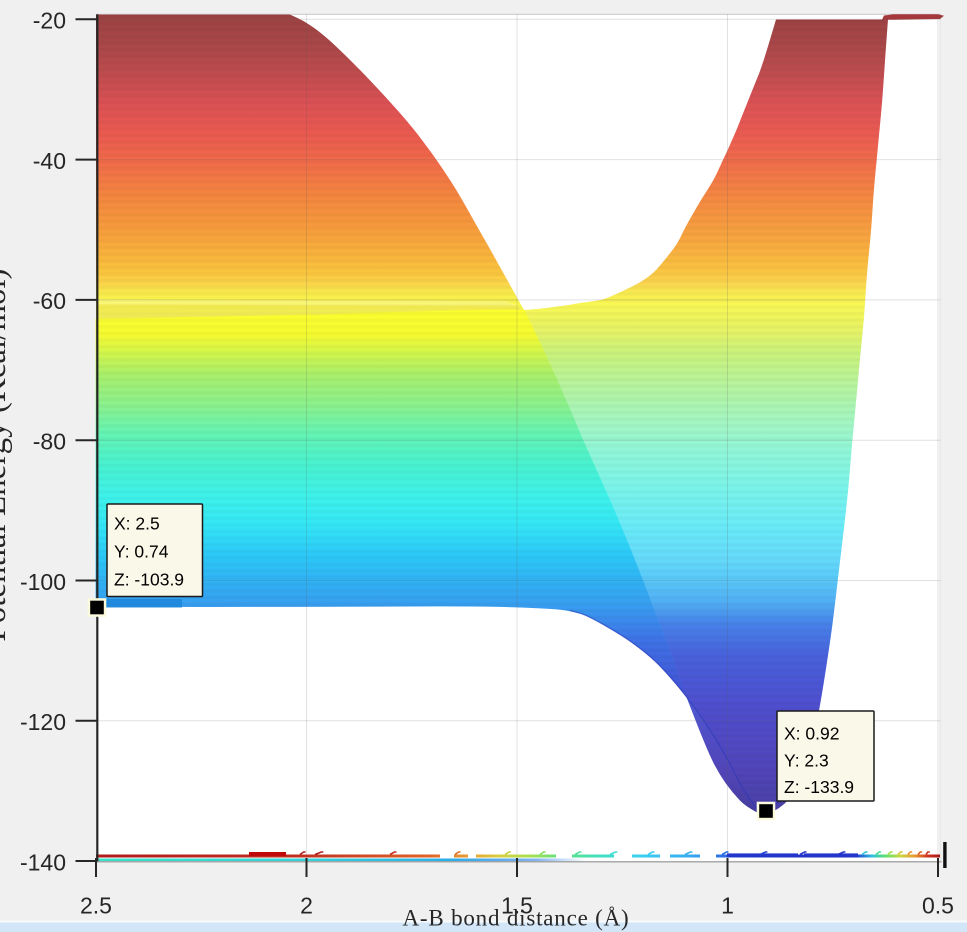 The width and height of the screenshot is (967, 932). What do you see at coordinates (49, 301) in the screenshot?
I see `svg-text: -60` at bounding box center [49, 301].